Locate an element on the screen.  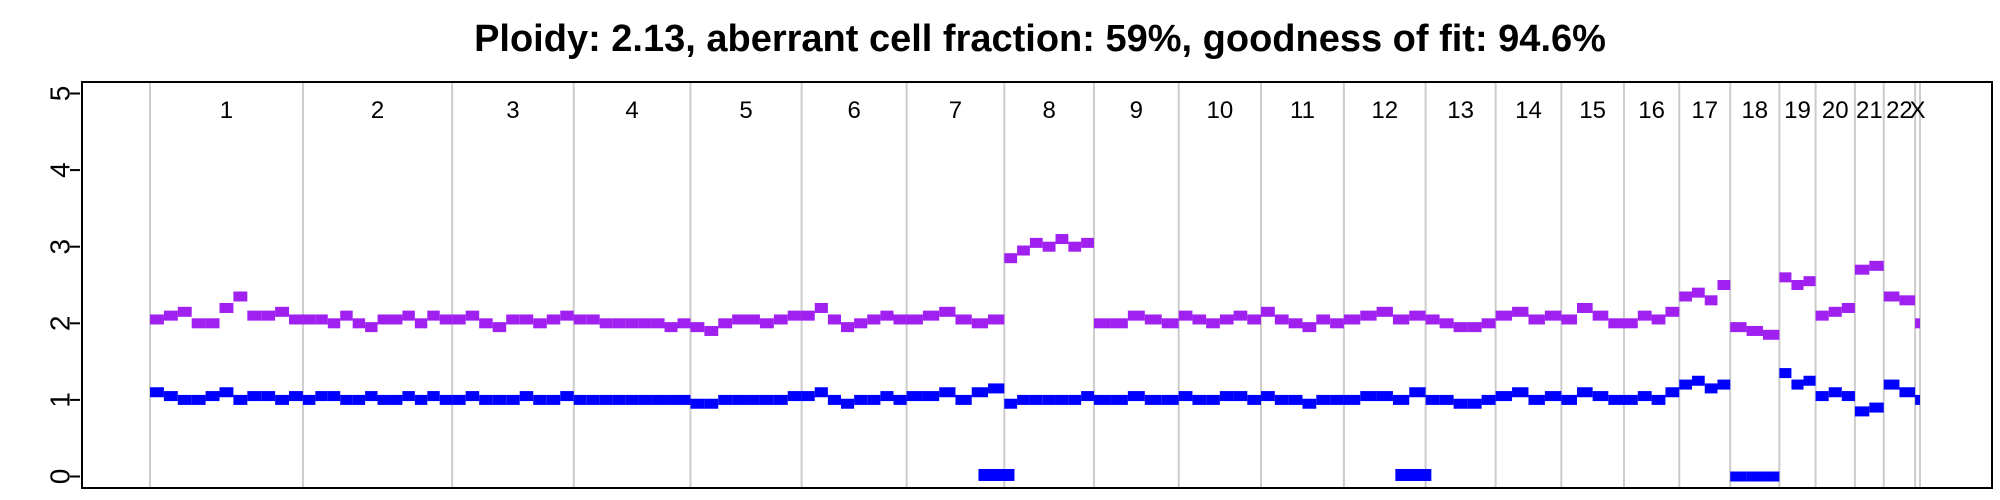
chrom-label-20: 20 is located at coordinates (1835, 110).